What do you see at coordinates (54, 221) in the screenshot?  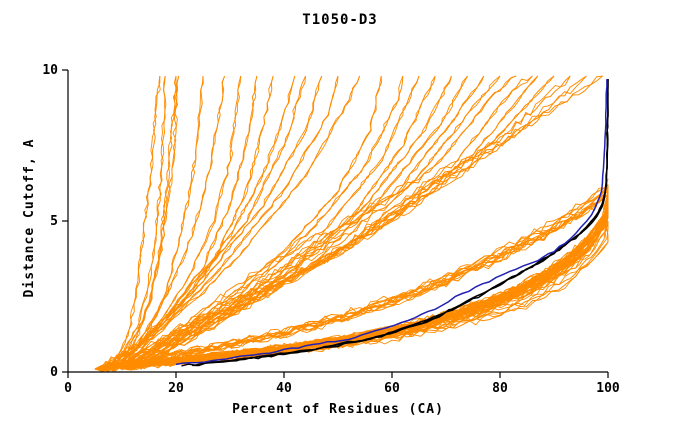 I see `tick-label: 5` at bounding box center [54, 221].